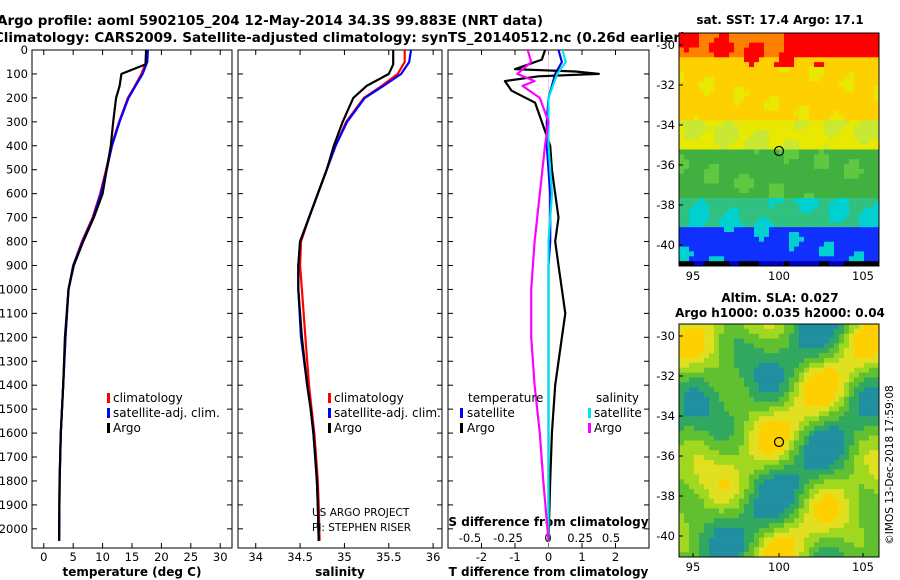 This screenshot has height=580, width=900. I want to click on legend-swatch-argo, so click(329, 428).